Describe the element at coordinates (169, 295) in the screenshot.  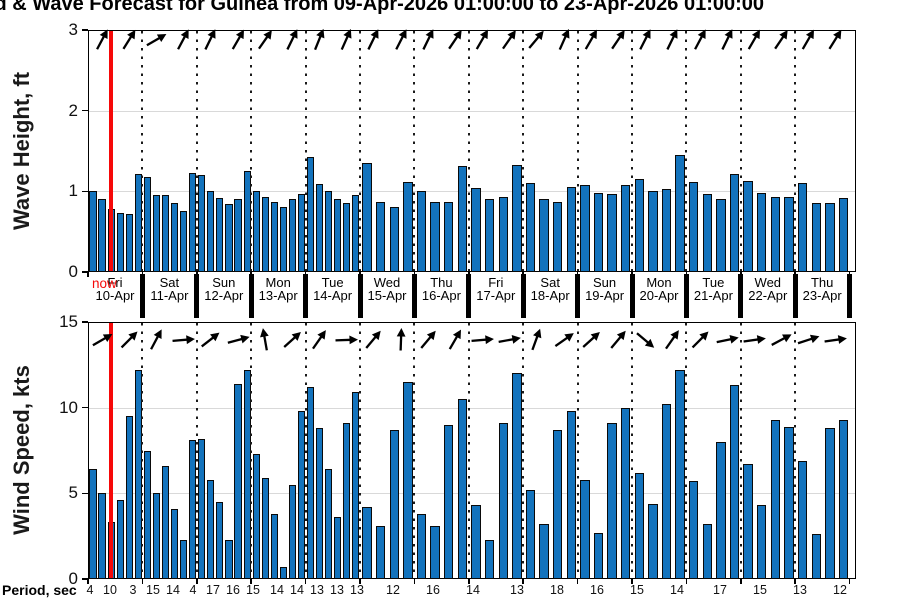
I see `day-date: 11-Apr` at that location.